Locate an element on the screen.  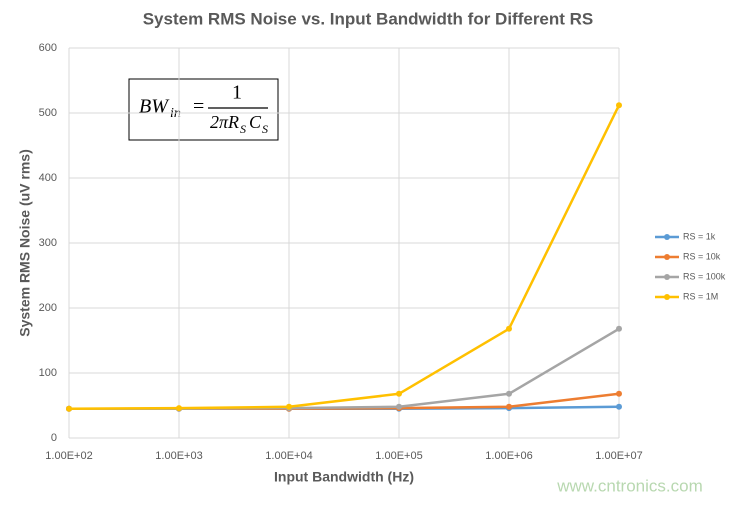
y-axis-label: System RMS Noise (uV rms) is located at coordinates (25, 243).